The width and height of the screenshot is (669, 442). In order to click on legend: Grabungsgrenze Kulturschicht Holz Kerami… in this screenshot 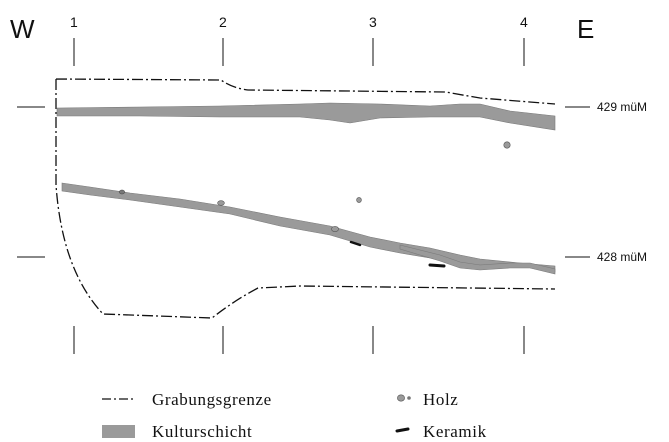, I will do `click(294, 415)`.